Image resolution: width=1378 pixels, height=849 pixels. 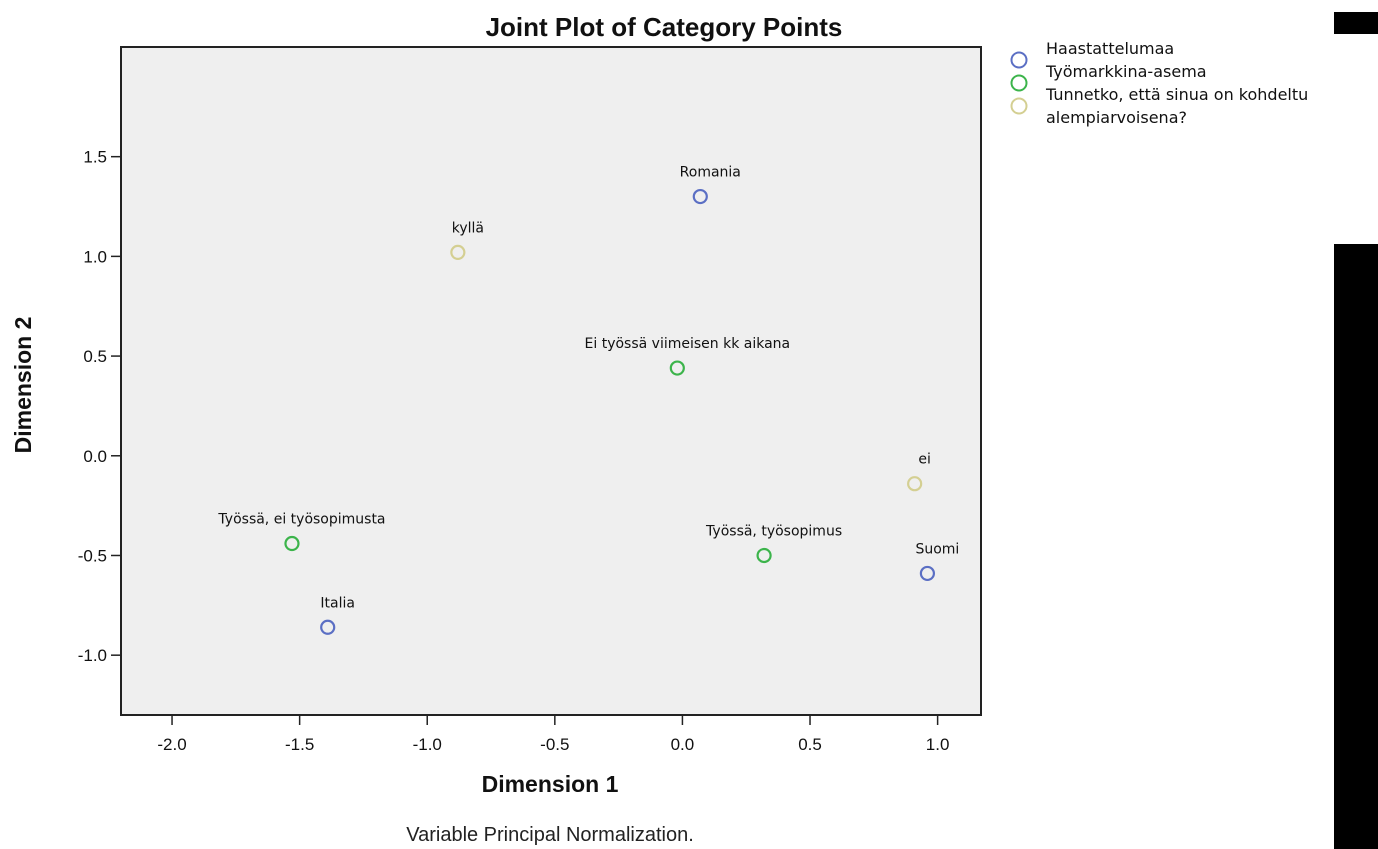 I want to click on x-axis: -2.0 -1.5 -1.0 -0.5 0.0 0.5 1.0, so click(x=553, y=734).